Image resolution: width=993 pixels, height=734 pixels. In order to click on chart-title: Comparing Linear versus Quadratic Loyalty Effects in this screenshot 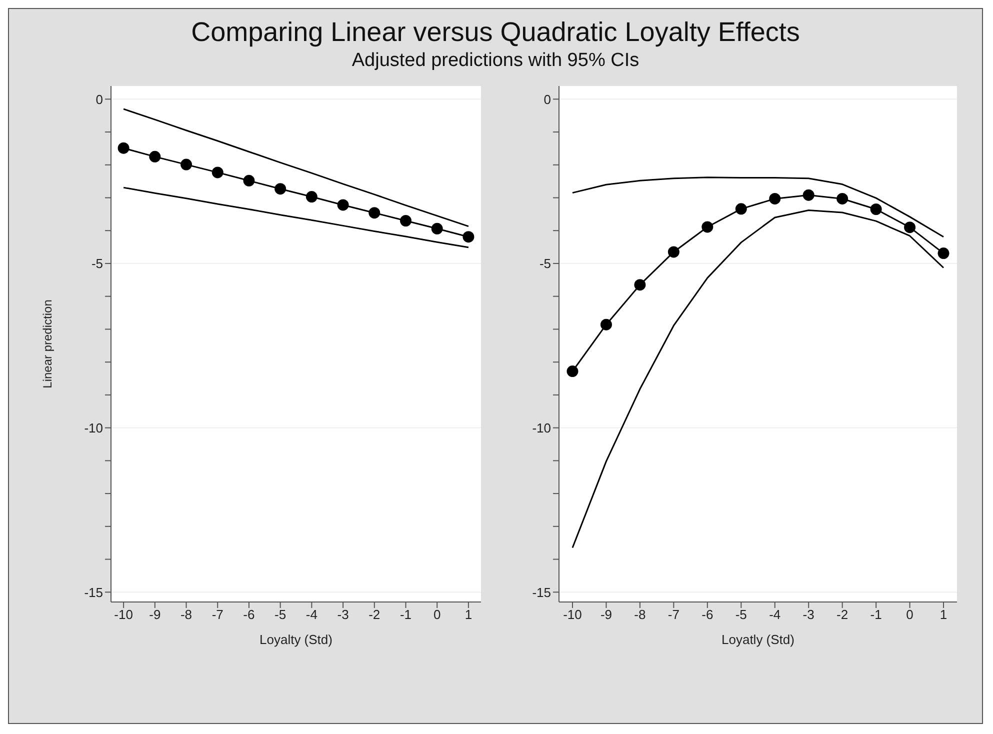, I will do `click(495, 32)`.